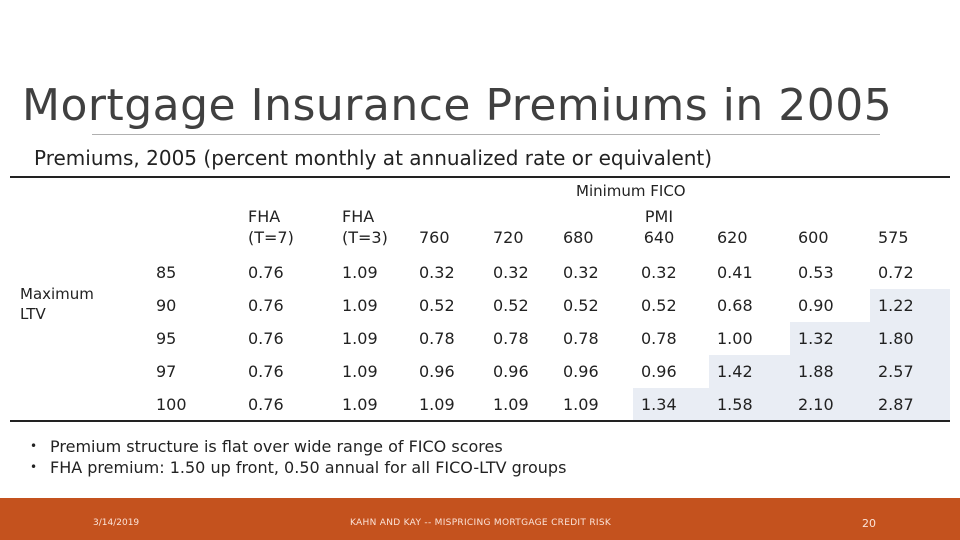 The width and height of the screenshot is (960, 540). Describe the element at coordinates (659, 237) in the screenshot. I see `column-header-line2: 640` at that location.